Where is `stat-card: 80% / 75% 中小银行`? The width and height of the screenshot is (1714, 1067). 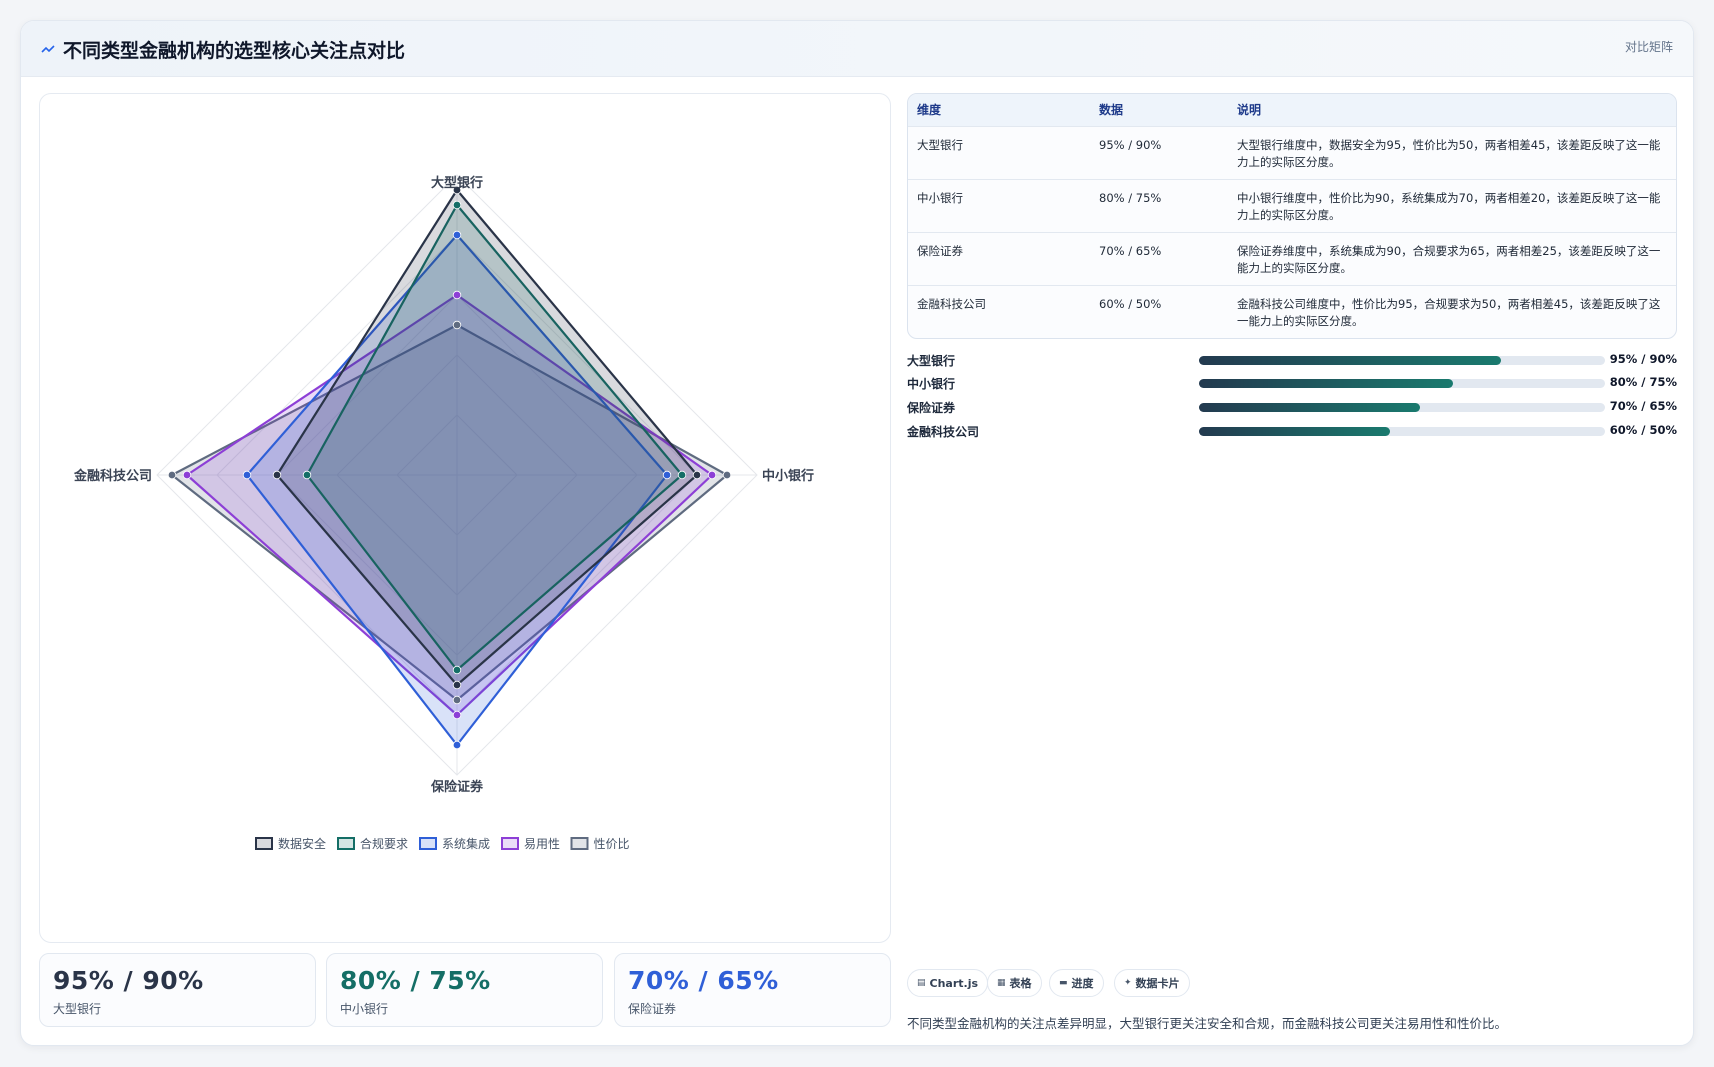 stat-card: 80% / 75% 中小银行 is located at coordinates (464, 990).